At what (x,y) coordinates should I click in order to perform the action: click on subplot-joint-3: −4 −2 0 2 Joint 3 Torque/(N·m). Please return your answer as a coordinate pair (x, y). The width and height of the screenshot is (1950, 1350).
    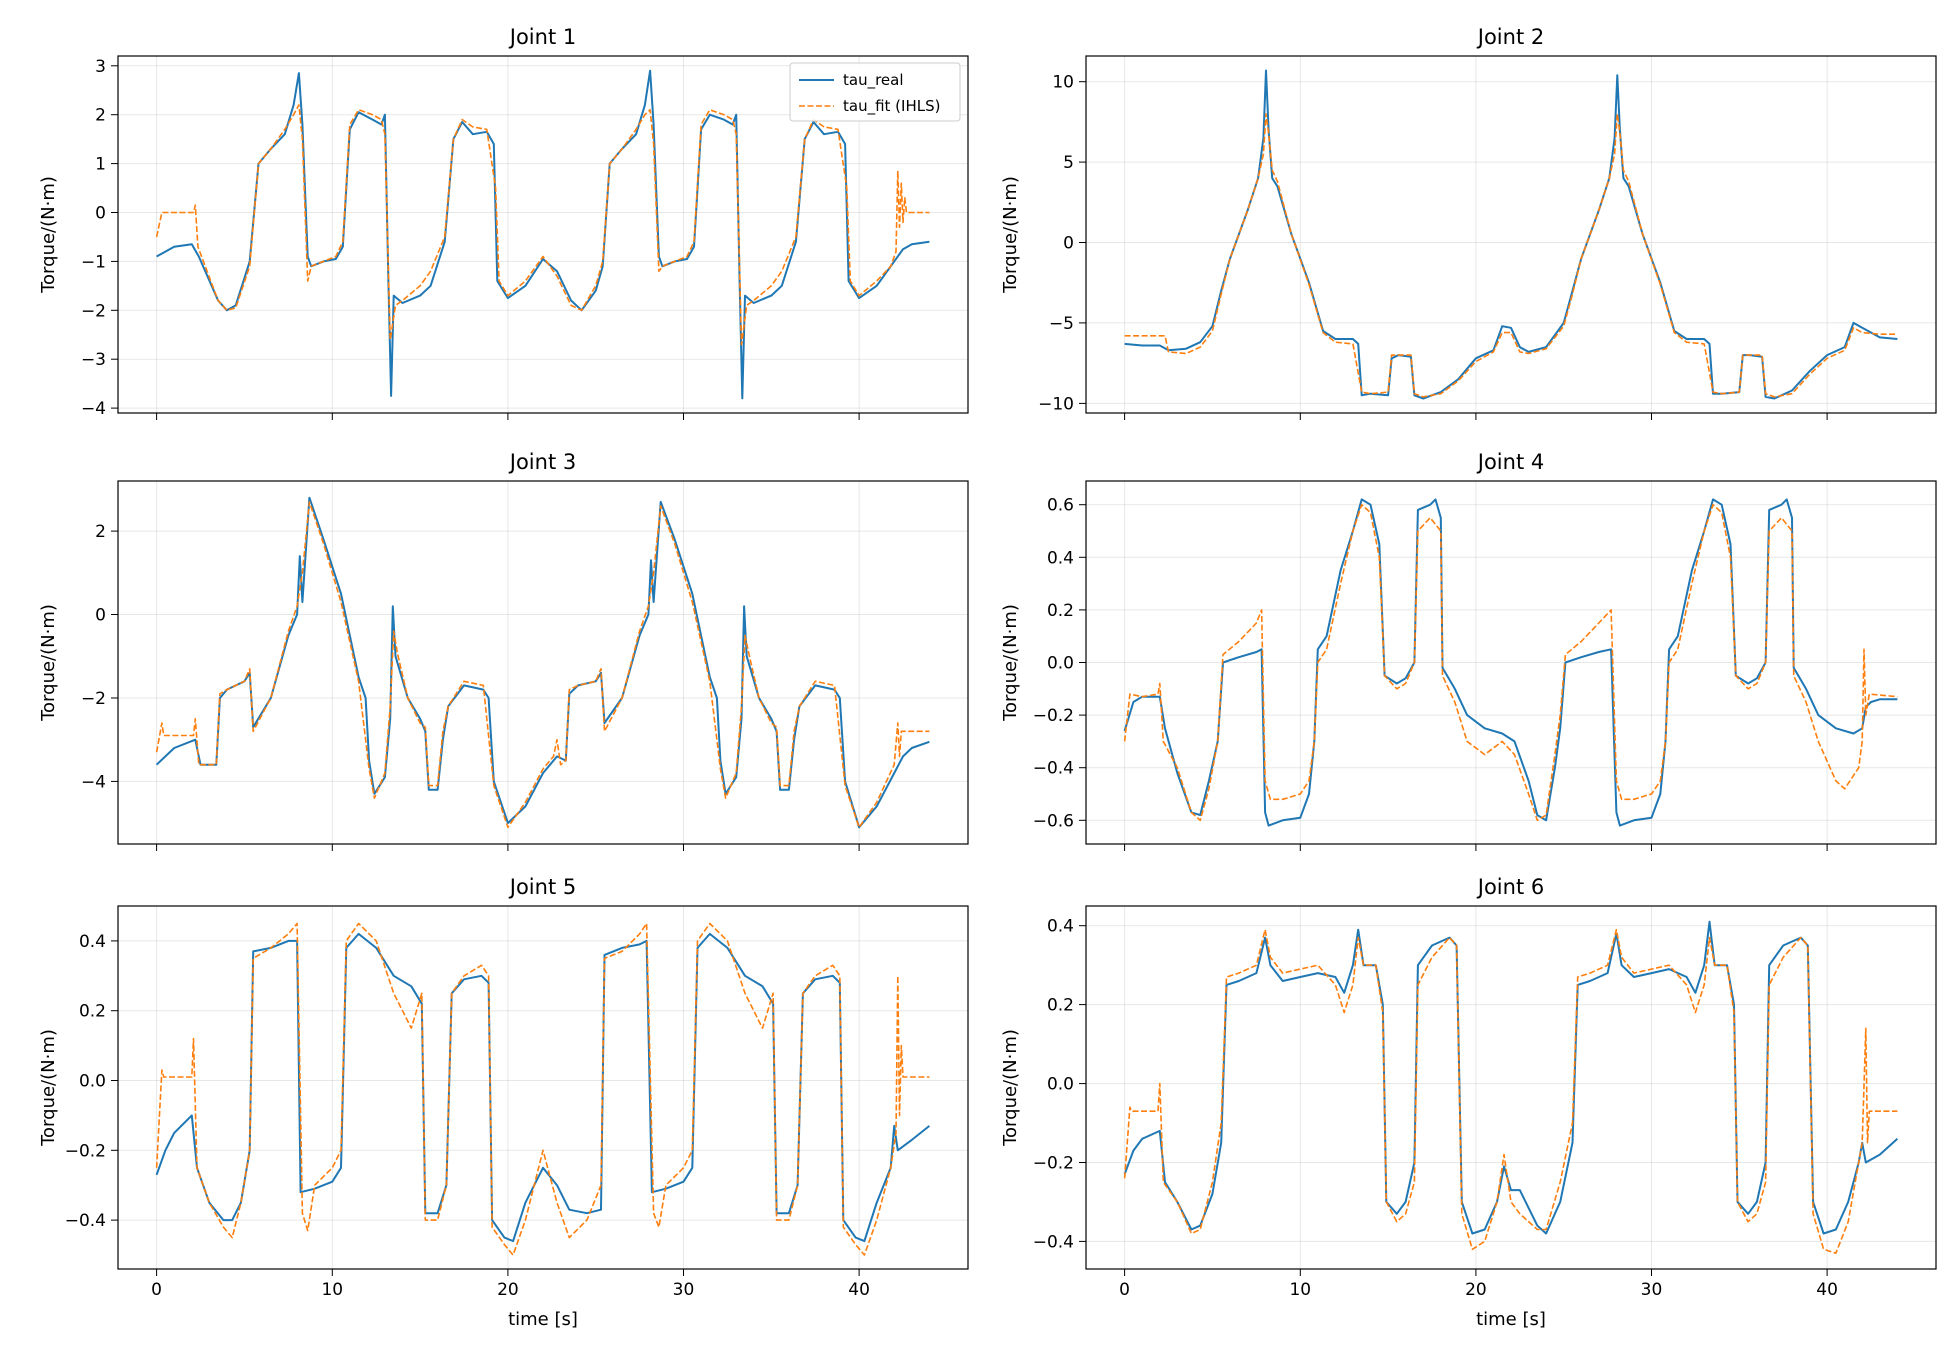
    Looking at the image, I should click on (503, 650).